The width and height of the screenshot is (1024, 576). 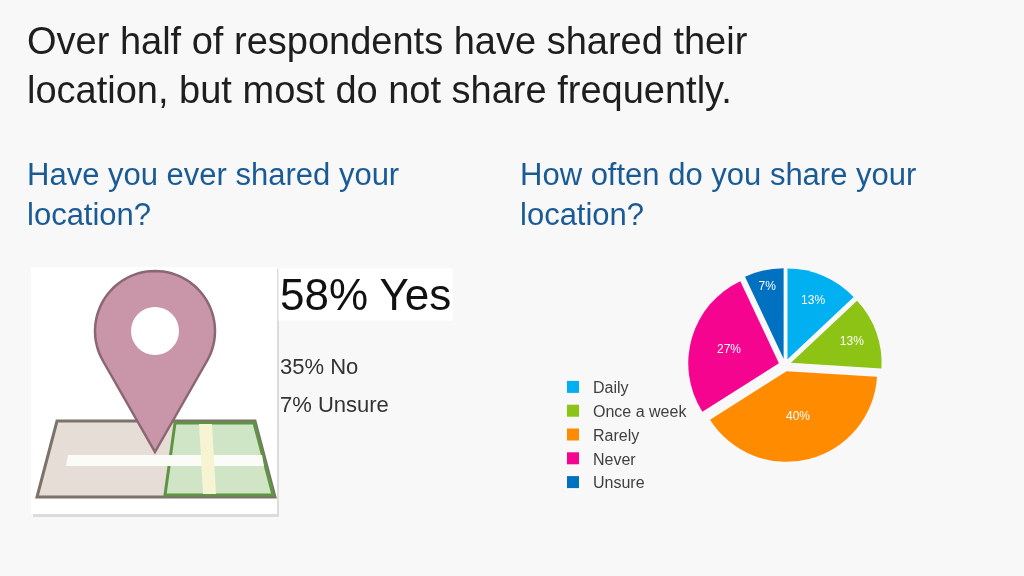 I want to click on text: 35% No, so click(x=319, y=366).